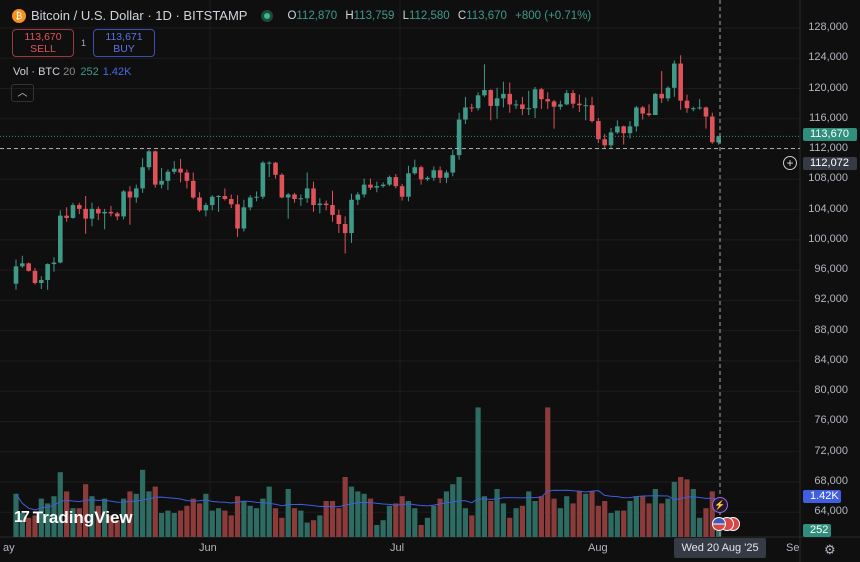  I want to click on event-lightning-icon: ⚡, so click(720, 505).